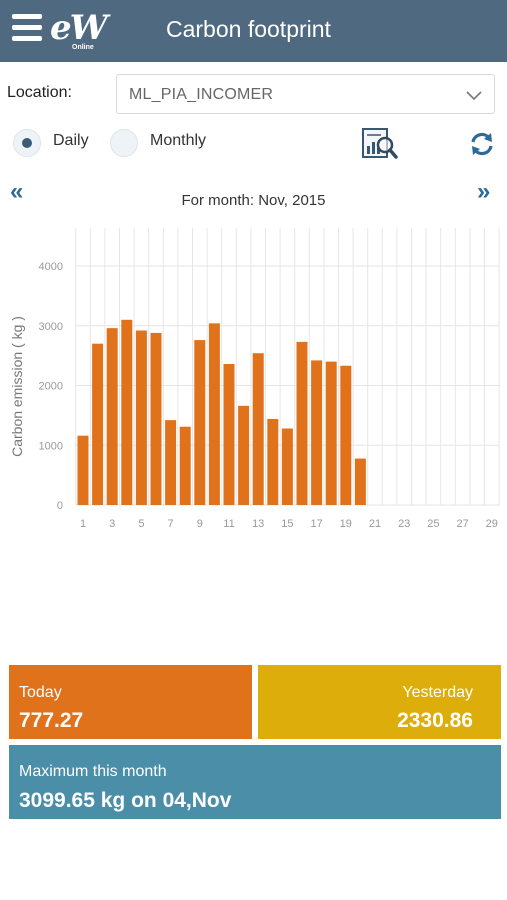  What do you see at coordinates (51, 327) in the screenshot?
I see `y-tick-label: 3000` at bounding box center [51, 327].